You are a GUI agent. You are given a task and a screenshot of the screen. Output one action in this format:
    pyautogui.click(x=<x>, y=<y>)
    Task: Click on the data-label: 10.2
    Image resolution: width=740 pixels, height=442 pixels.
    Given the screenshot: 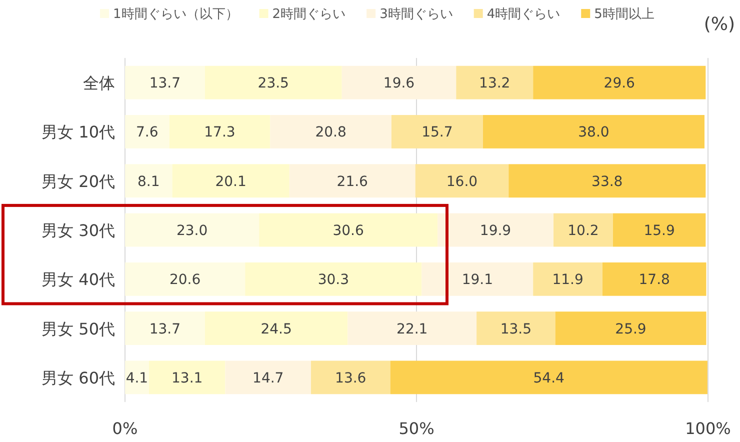 What is the action you would take?
    pyautogui.click(x=583, y=231)
    